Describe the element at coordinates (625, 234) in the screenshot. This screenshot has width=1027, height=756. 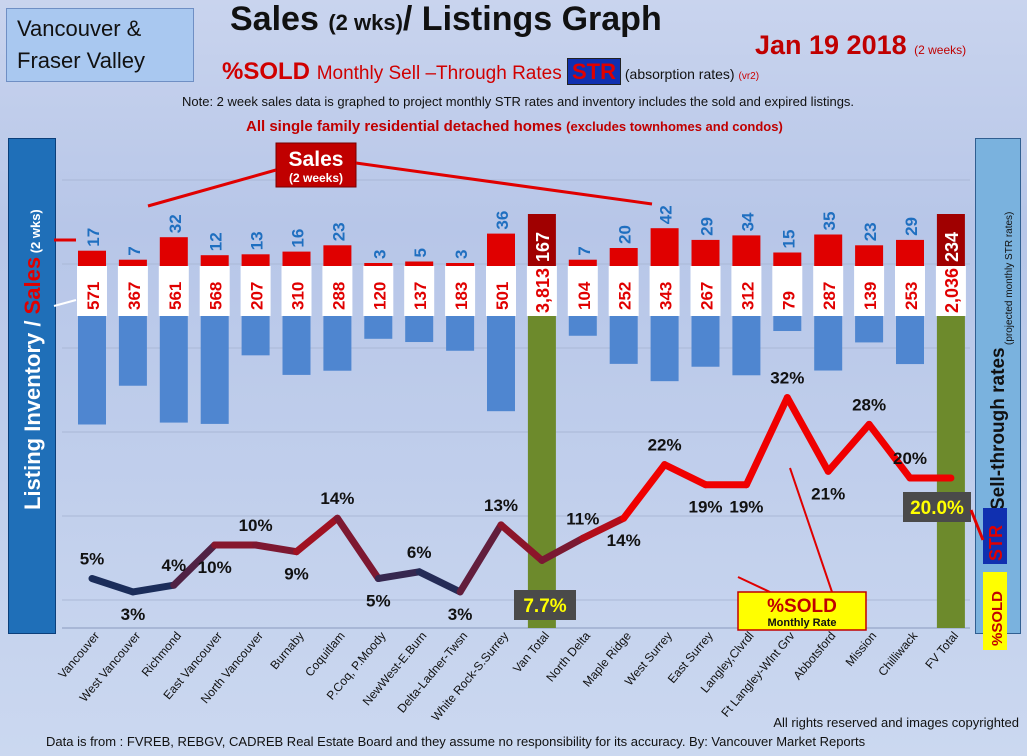
I see `sales-label: 20` at that location.